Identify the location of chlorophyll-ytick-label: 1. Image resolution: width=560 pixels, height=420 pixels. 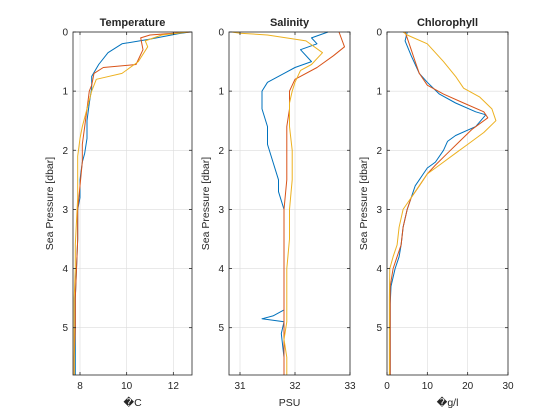
(379, 92).